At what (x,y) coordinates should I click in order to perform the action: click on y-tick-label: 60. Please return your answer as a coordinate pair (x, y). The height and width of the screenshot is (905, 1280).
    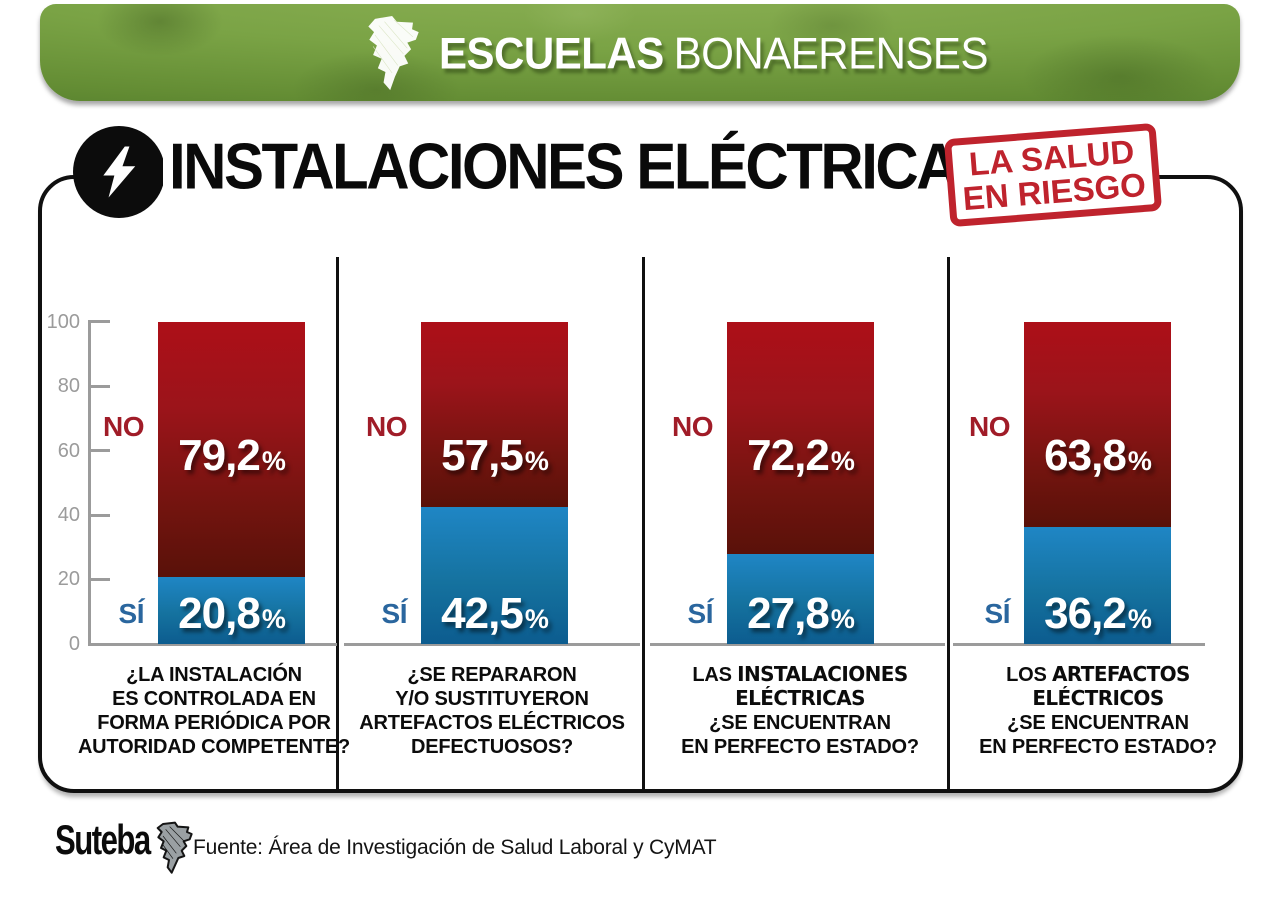
    Looking at the image, I should click on (68, 451).